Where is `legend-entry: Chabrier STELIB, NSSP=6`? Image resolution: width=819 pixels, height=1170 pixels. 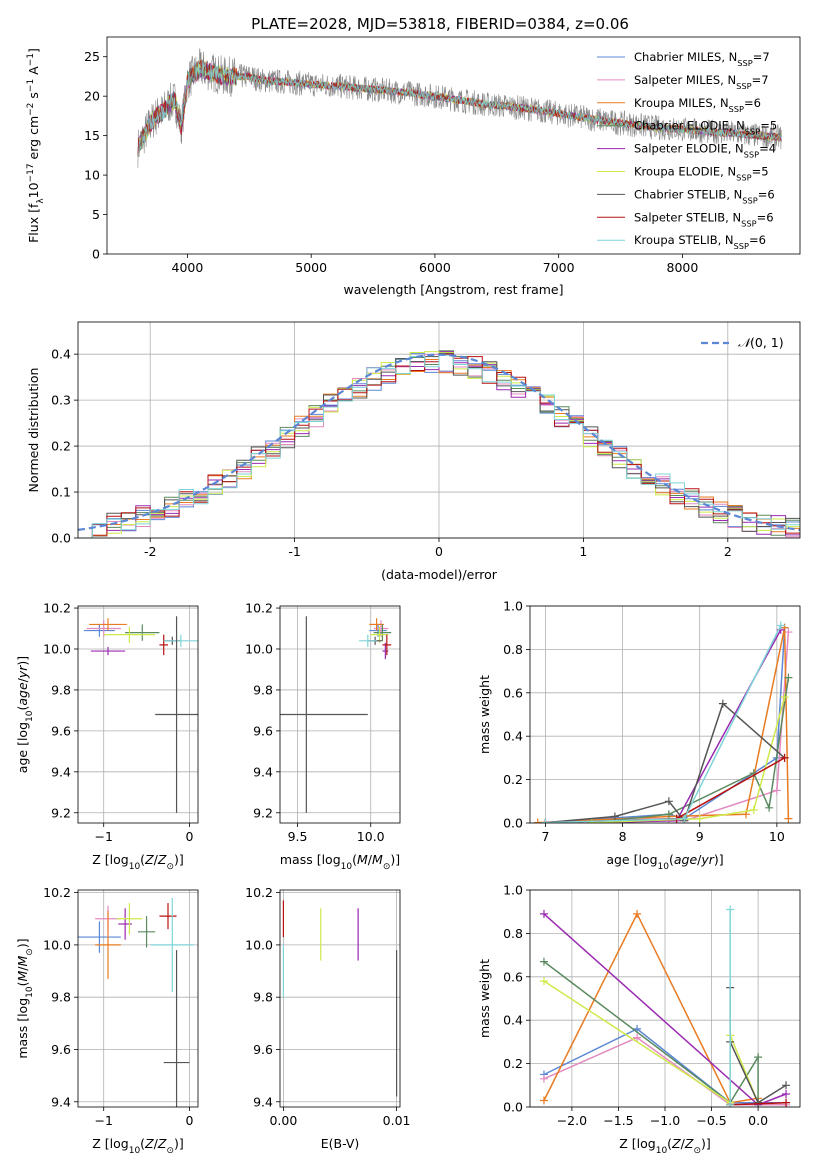
legend-entry: Chabrier STELIB, NSSP=6 is located at coordinates (704, 196).